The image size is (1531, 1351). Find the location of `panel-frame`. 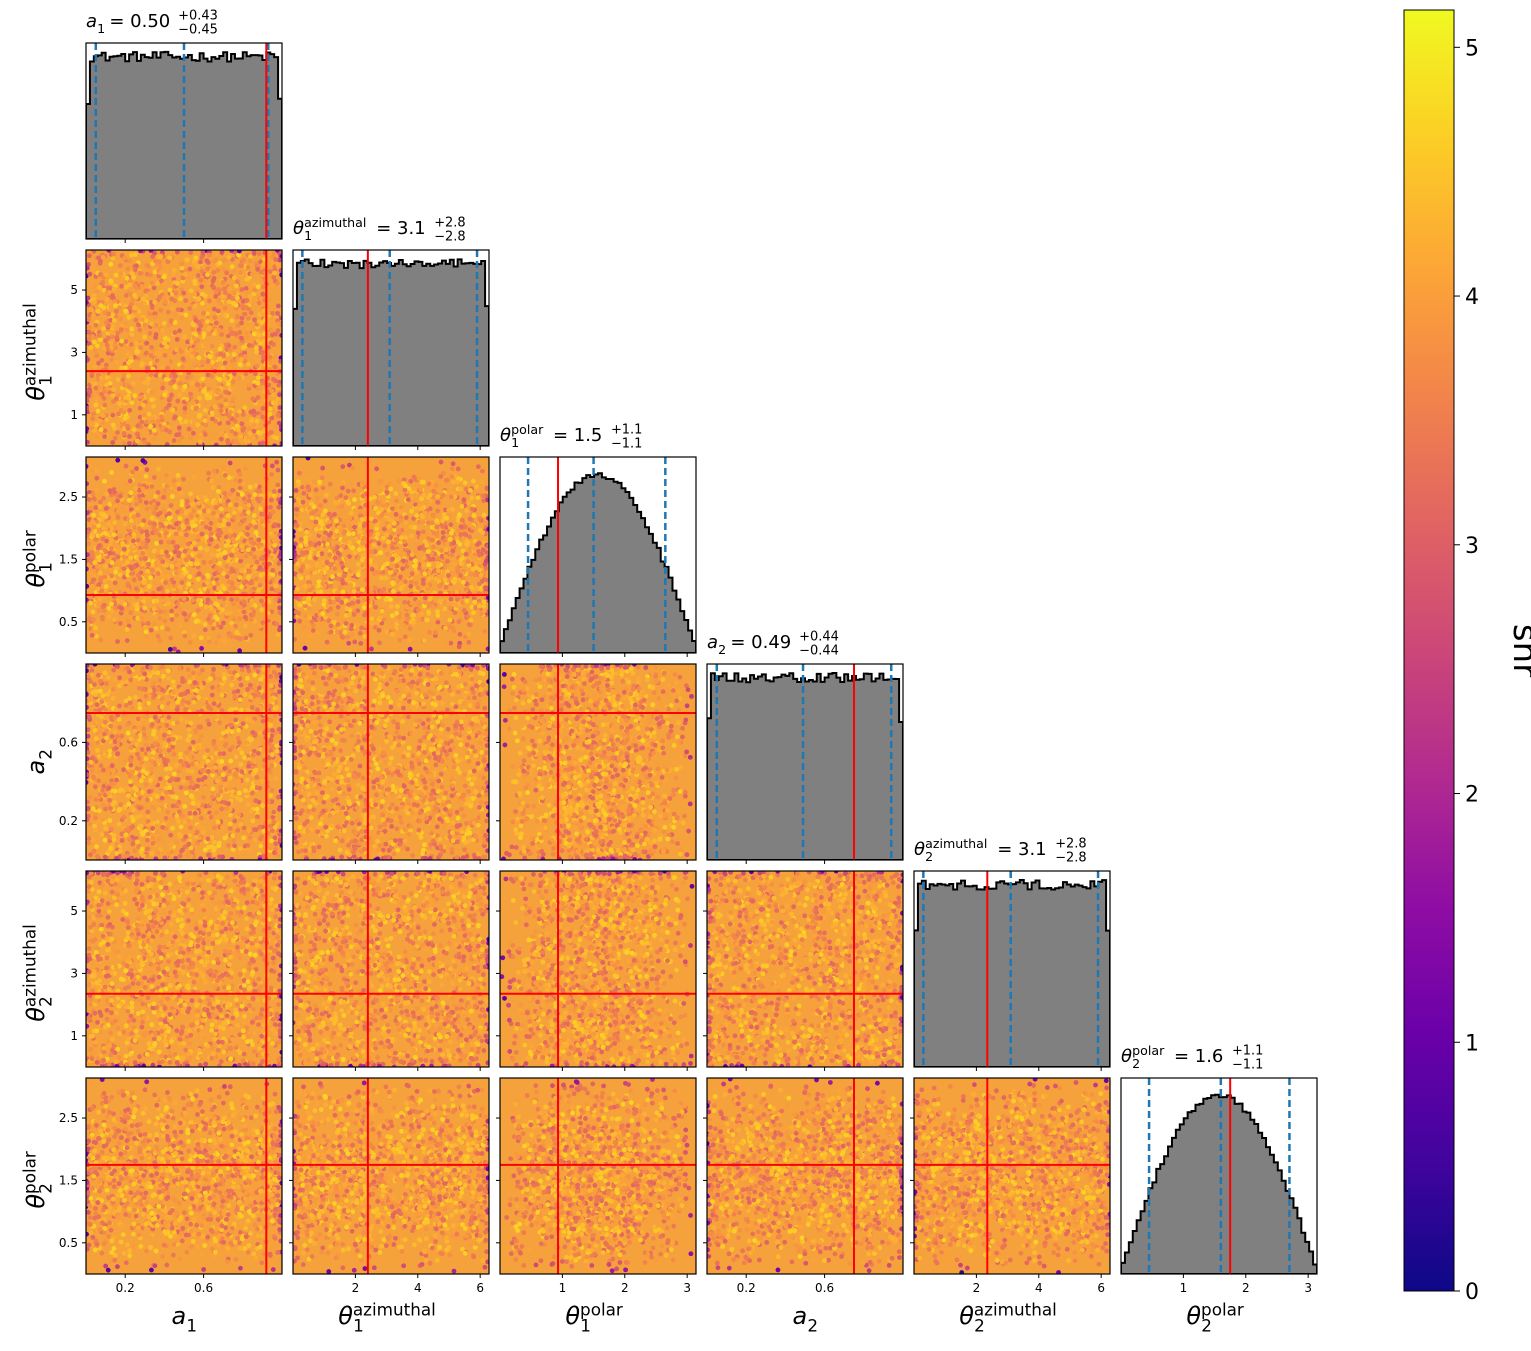

panel-frame is located at coordinates (184, 555).